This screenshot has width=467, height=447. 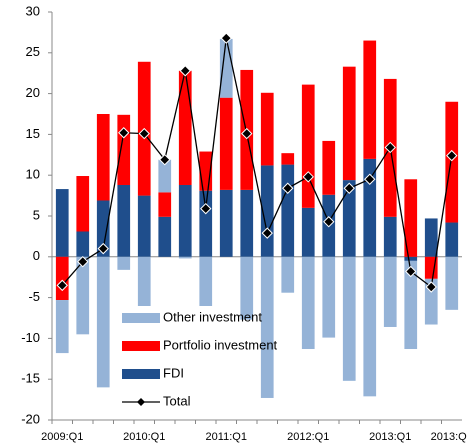 What do you see at coordinates (30, 378) in the screenshot?
I see `y-tick-label: -15` at bounding box center [30, 378].